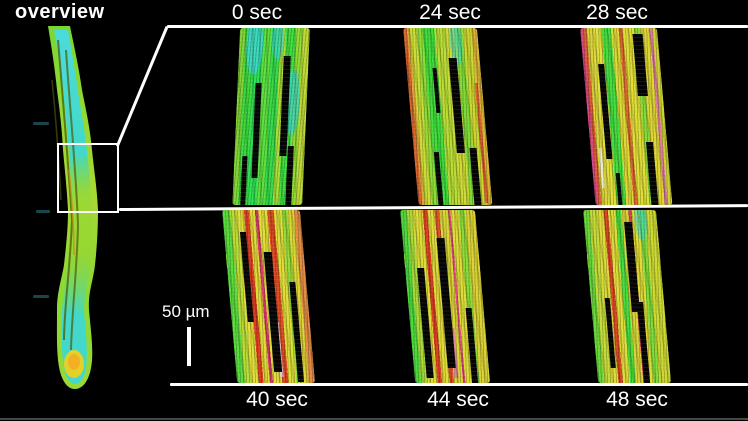  What do you see at coordinates (637, 399) in the screenshot?
I see `time-label-48sec: 48 sec` at bounding box center [637, 399].